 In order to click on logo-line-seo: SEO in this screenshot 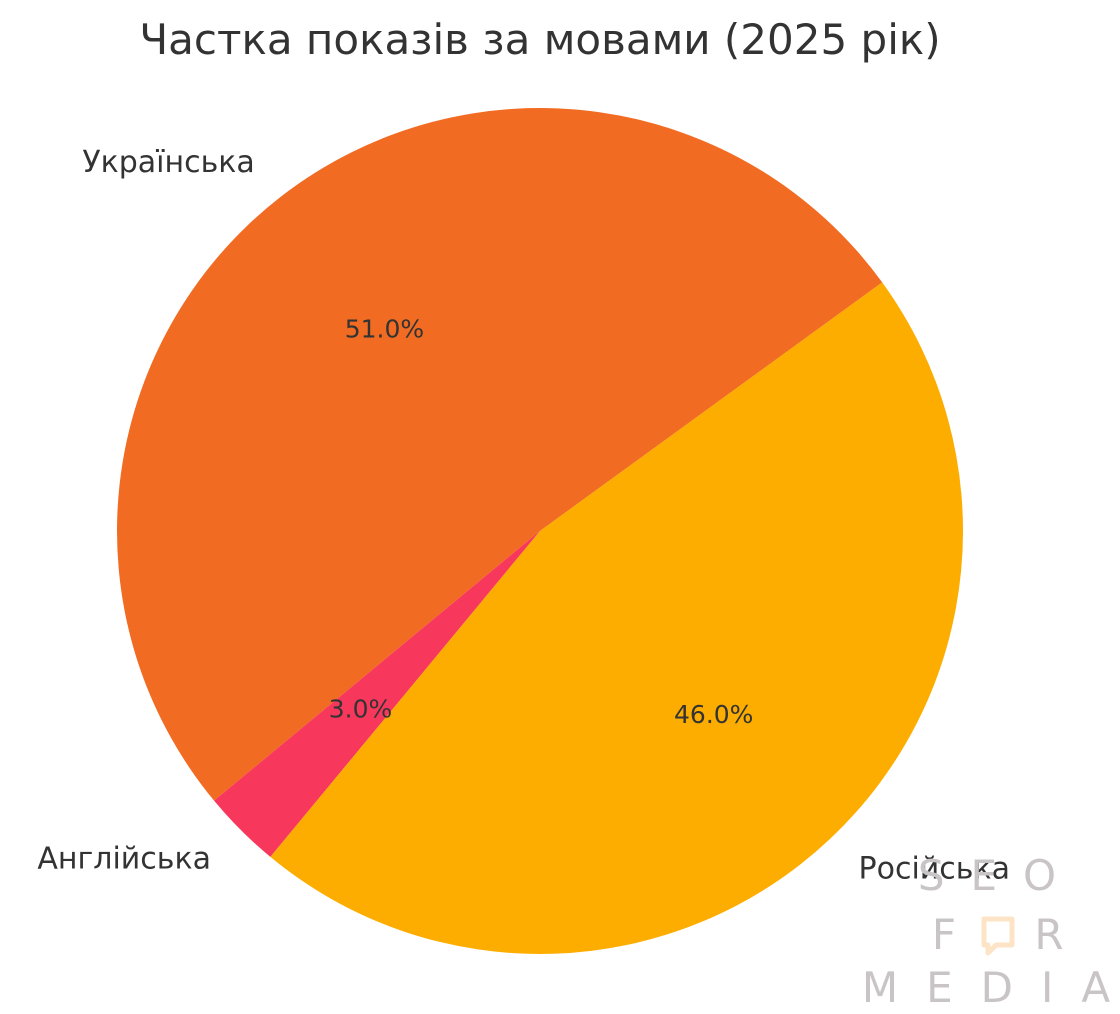, I will do `click(1000, 875)`.